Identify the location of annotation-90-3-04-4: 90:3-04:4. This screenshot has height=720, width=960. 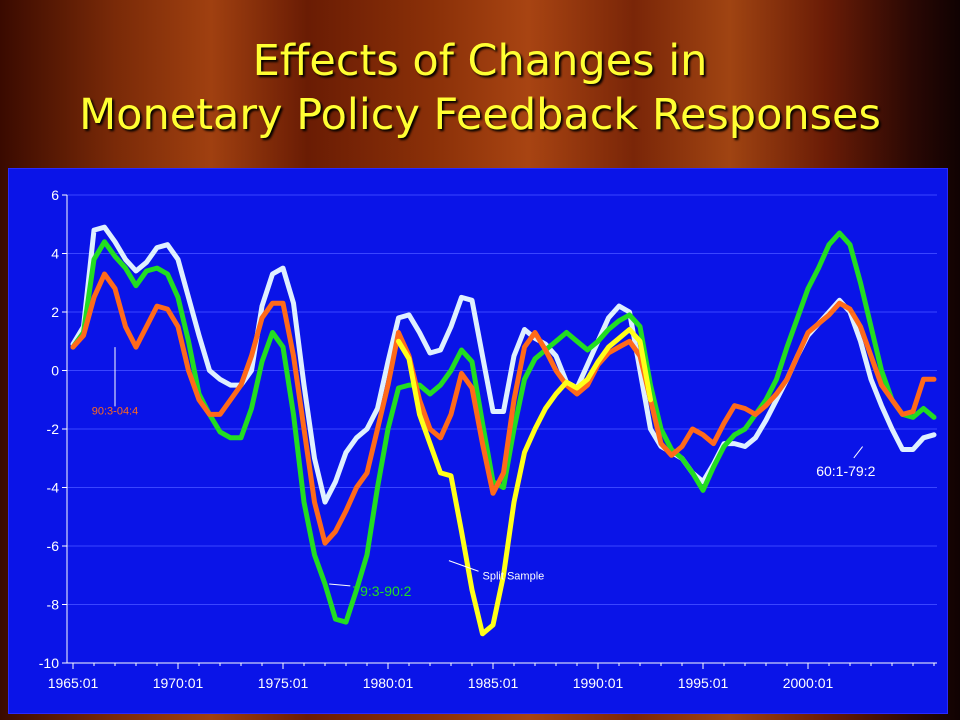
(115, 411).